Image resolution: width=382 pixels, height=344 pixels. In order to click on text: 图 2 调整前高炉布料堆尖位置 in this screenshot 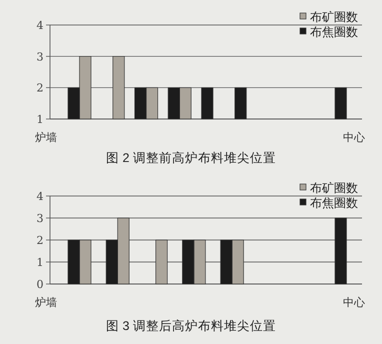, I will do `click(191, 157)`.